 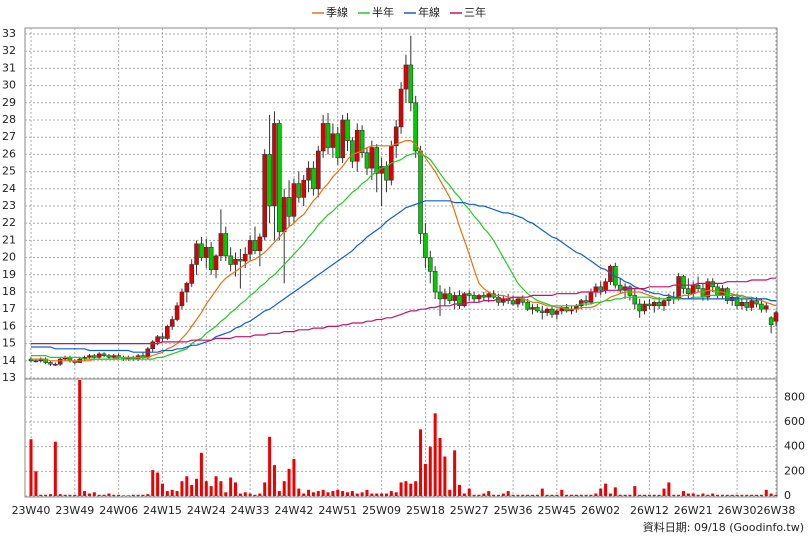 What do you see at coordinates (9, 239) in the screenshot?
I see `y-tick-label: 21` at bounding box center [9, 239].